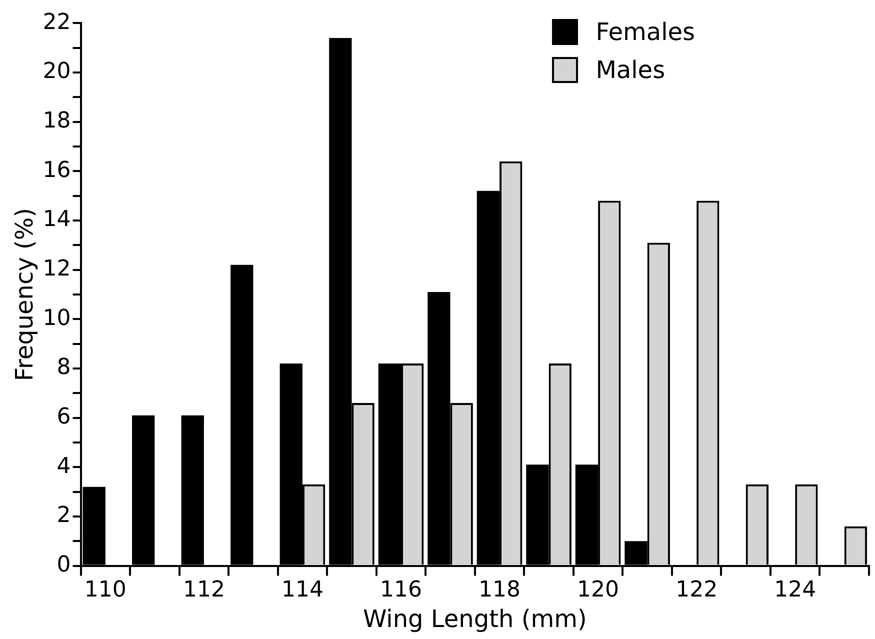 The width and height of the screenshot is (875, 639). I want to click on y-axis-title: Frequency (%), so click(24, 295).